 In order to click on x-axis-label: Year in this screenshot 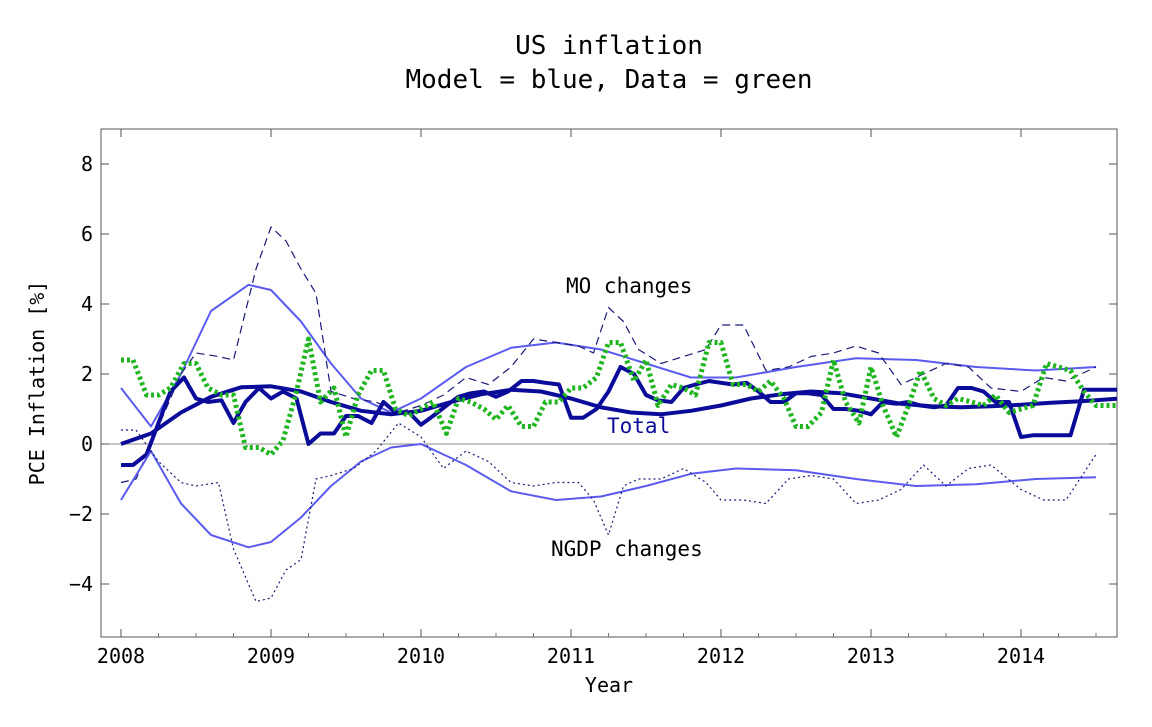, I will do `click(609, 685)`.